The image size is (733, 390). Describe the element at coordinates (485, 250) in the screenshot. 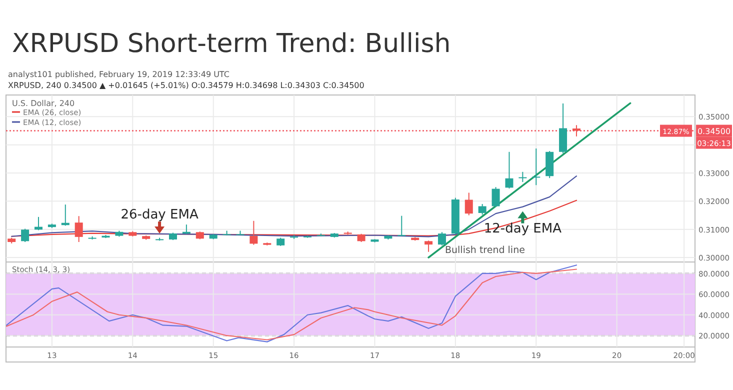

I see `annotation: Bullish trend line` at that location.